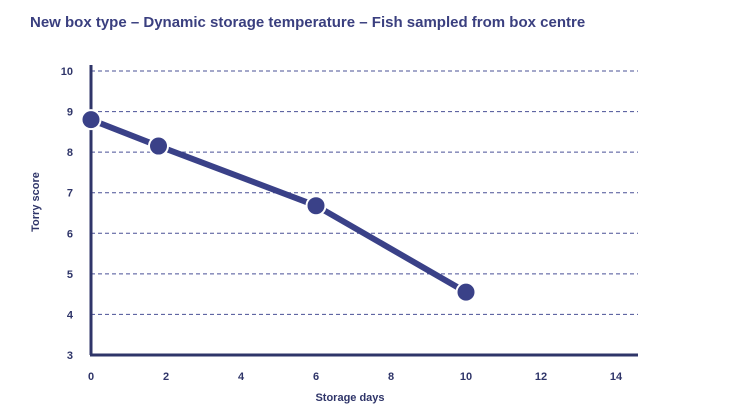 The width and height of the screenshot is (730, 412). Describe the element at coordinates (70, 153) in the screenshot. I see `y-tick-label-8: 8` at that location.